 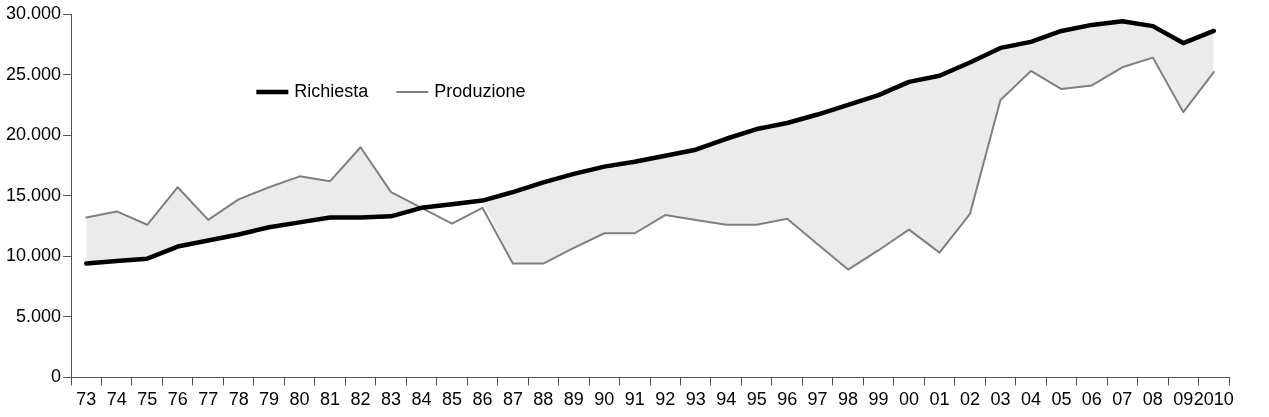 What do you see at coordinates (33, 255) in the screenshot?
I see `y-tick-label: 10.000` at bounding box center [33, 255].